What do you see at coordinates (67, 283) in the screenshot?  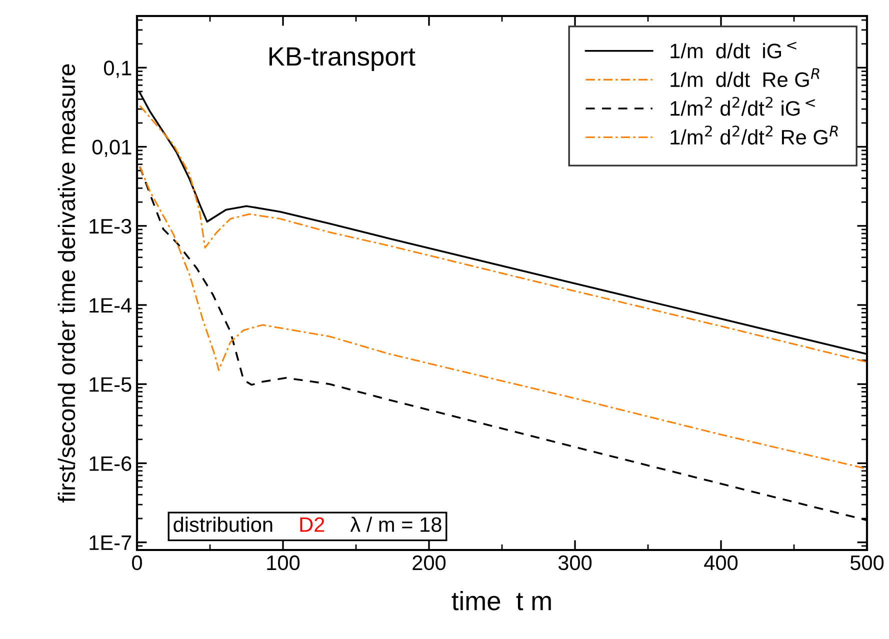 I see `y-axis-title: first/second order time derivative measure` at bounding box center [67, 283].